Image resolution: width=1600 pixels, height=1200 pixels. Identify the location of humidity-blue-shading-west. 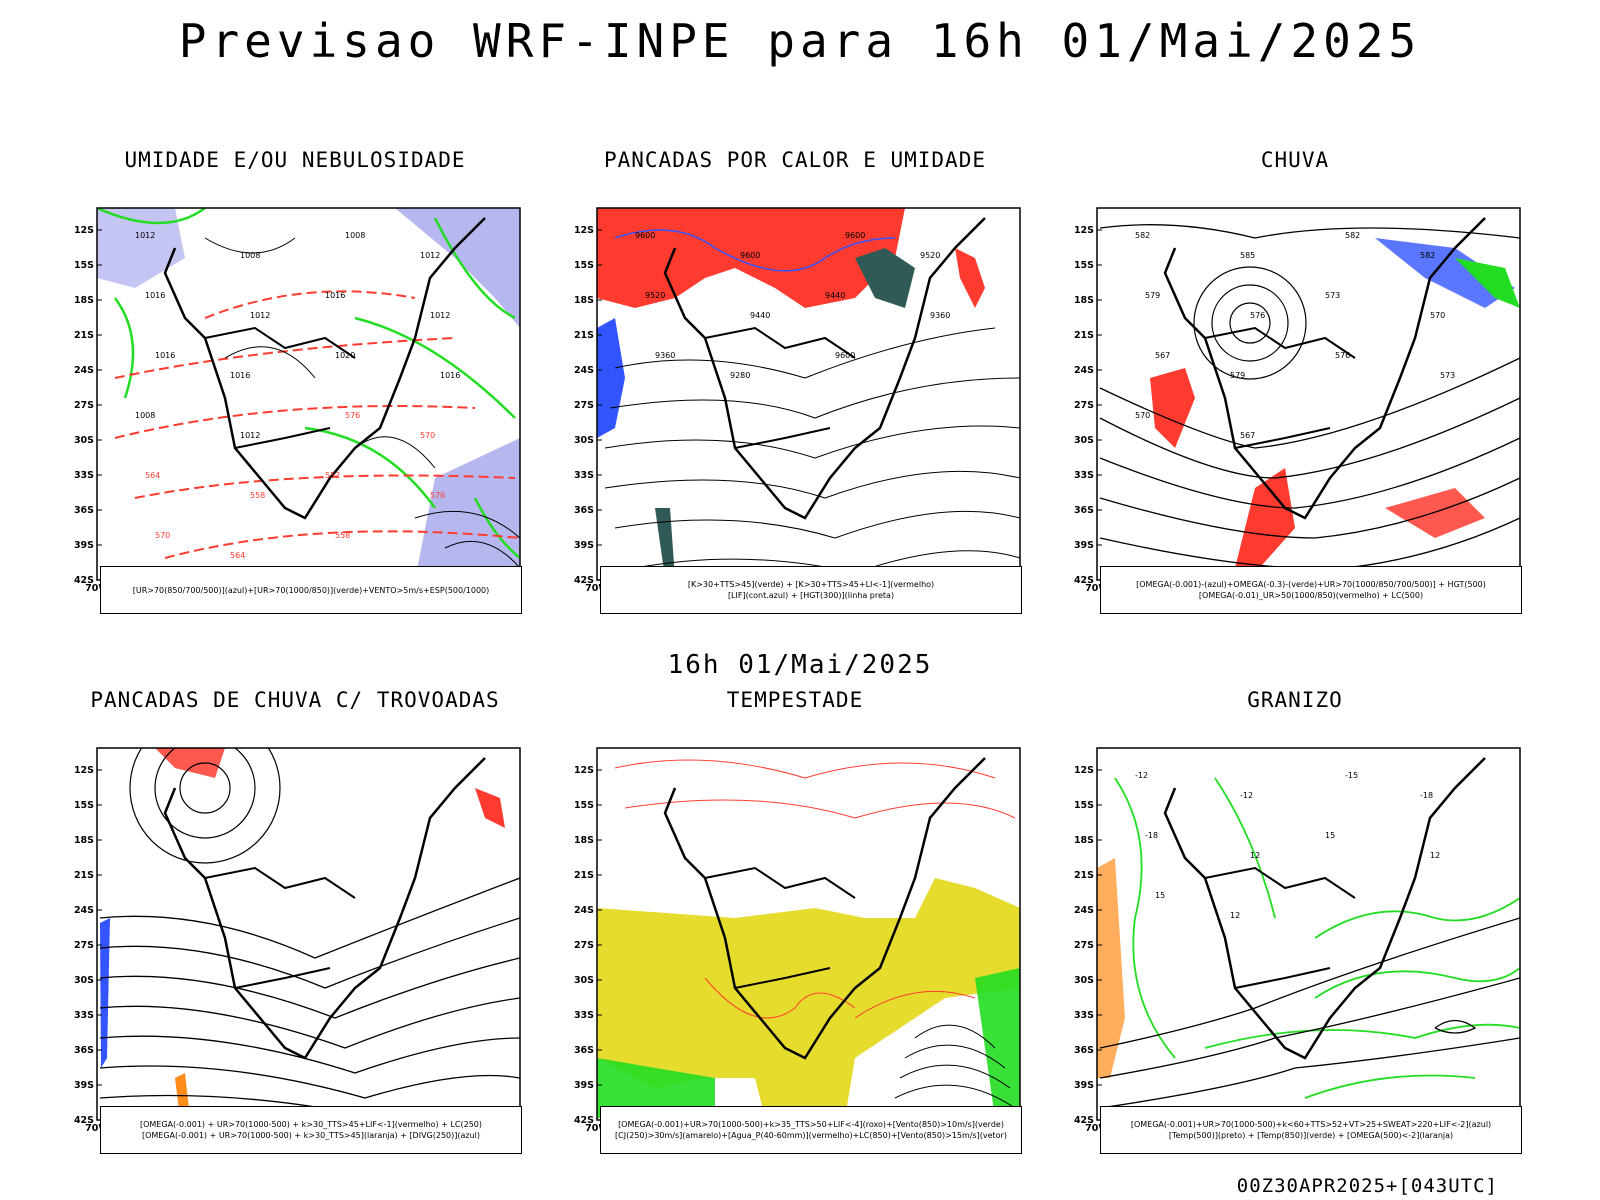
(141, 248).